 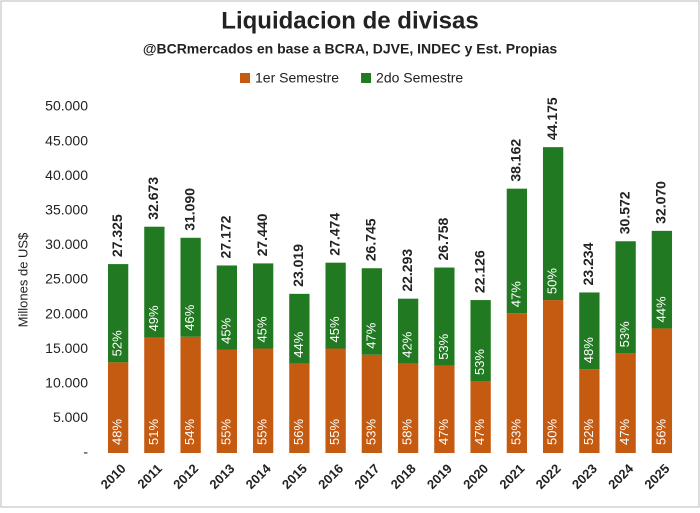 What do you see at coordinates (419, 78) in the screenshot?
I see `legend-label: 2do Semestre` at bounding box center [419, 78].